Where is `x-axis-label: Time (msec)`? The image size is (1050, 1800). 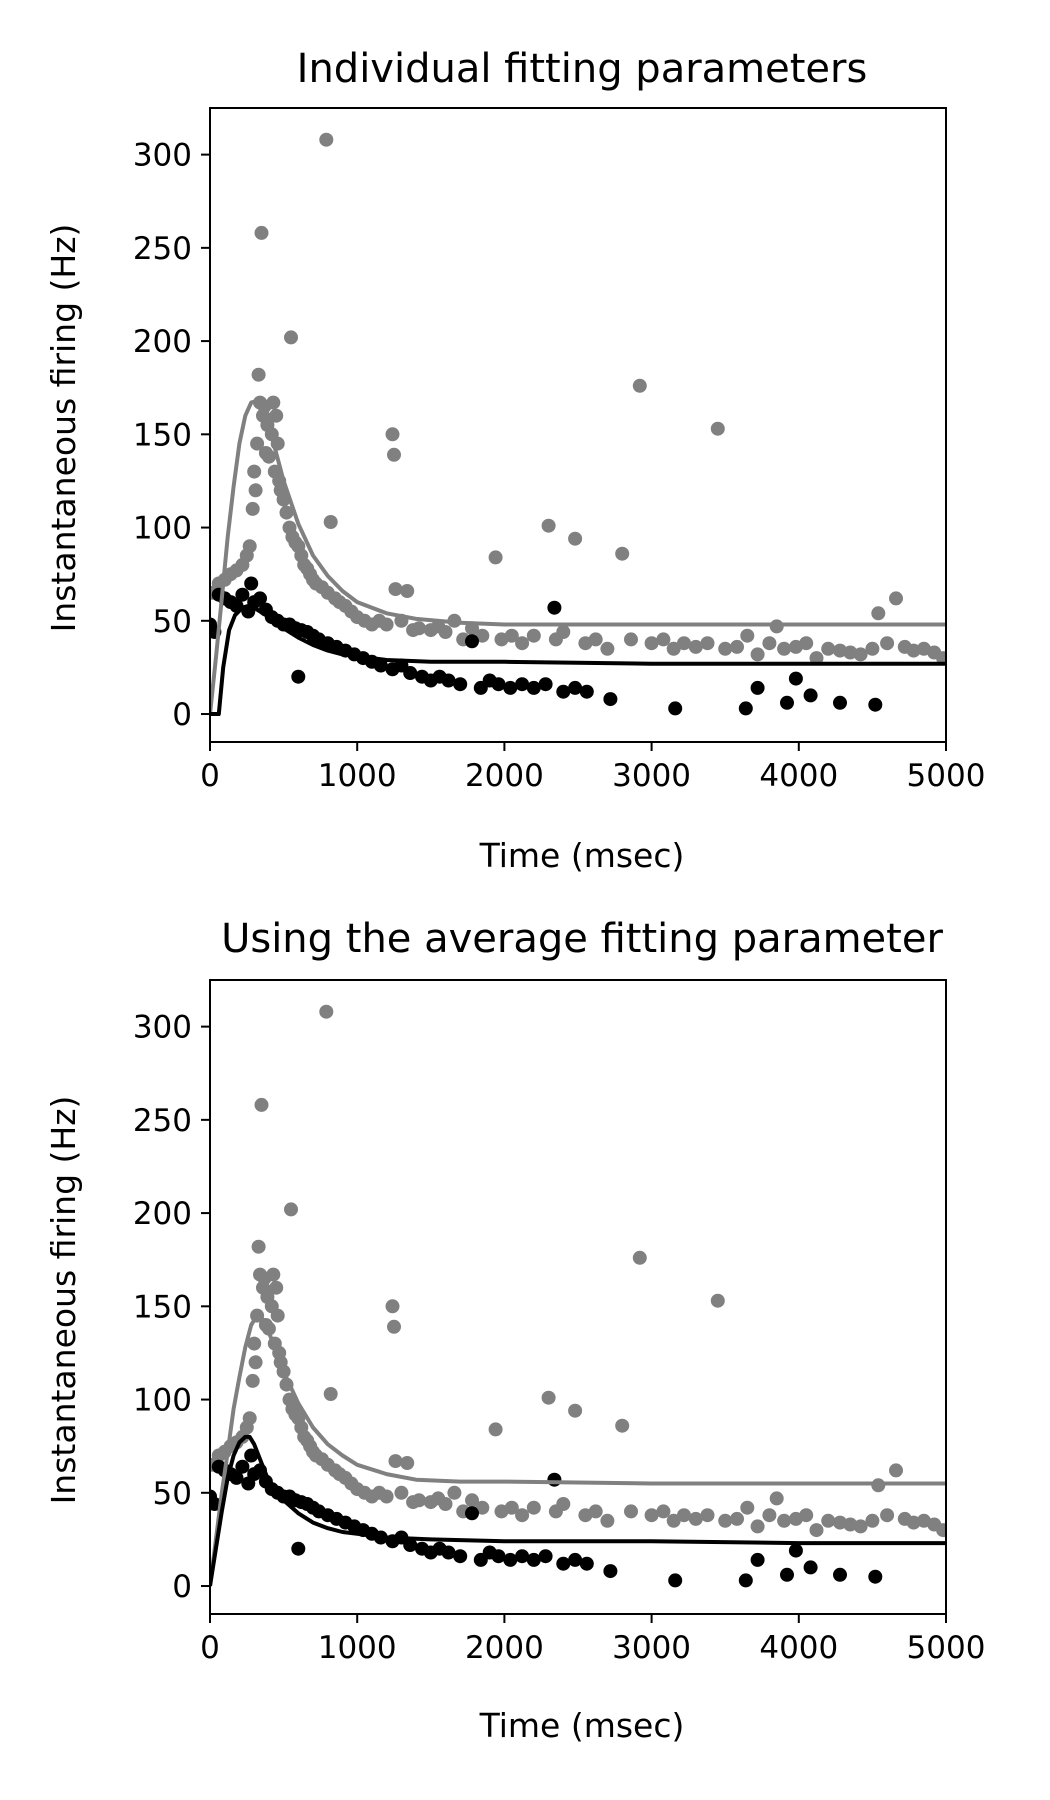 x-axis-label: Time (msec) is located at coordinates (582, 1725).